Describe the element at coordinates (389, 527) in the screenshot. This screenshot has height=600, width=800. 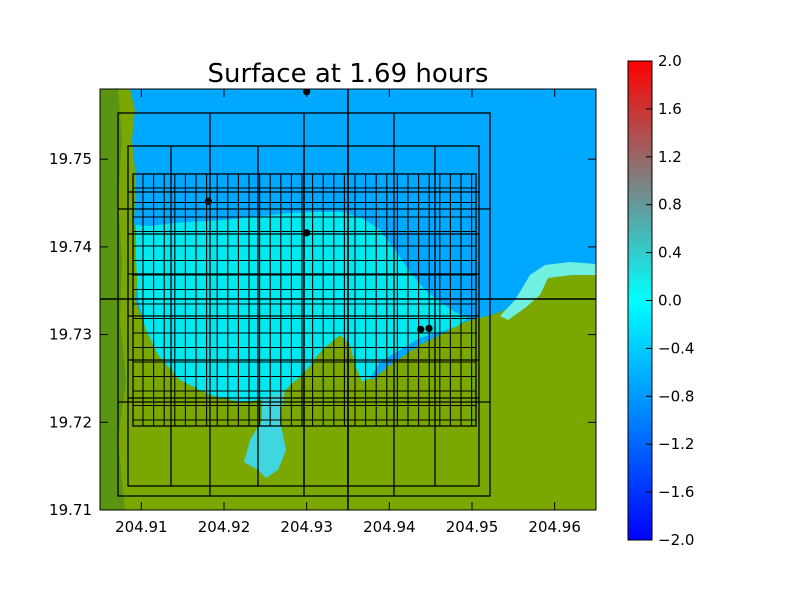
I see `x-tick-label: 204.94` at that location.